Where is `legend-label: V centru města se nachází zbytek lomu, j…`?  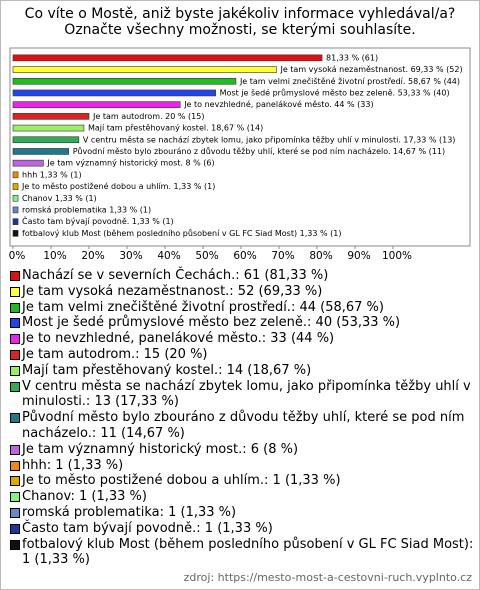 legend-label: V centru města se nachází zbytek lomu, j… is located at coordinates (246, 394).